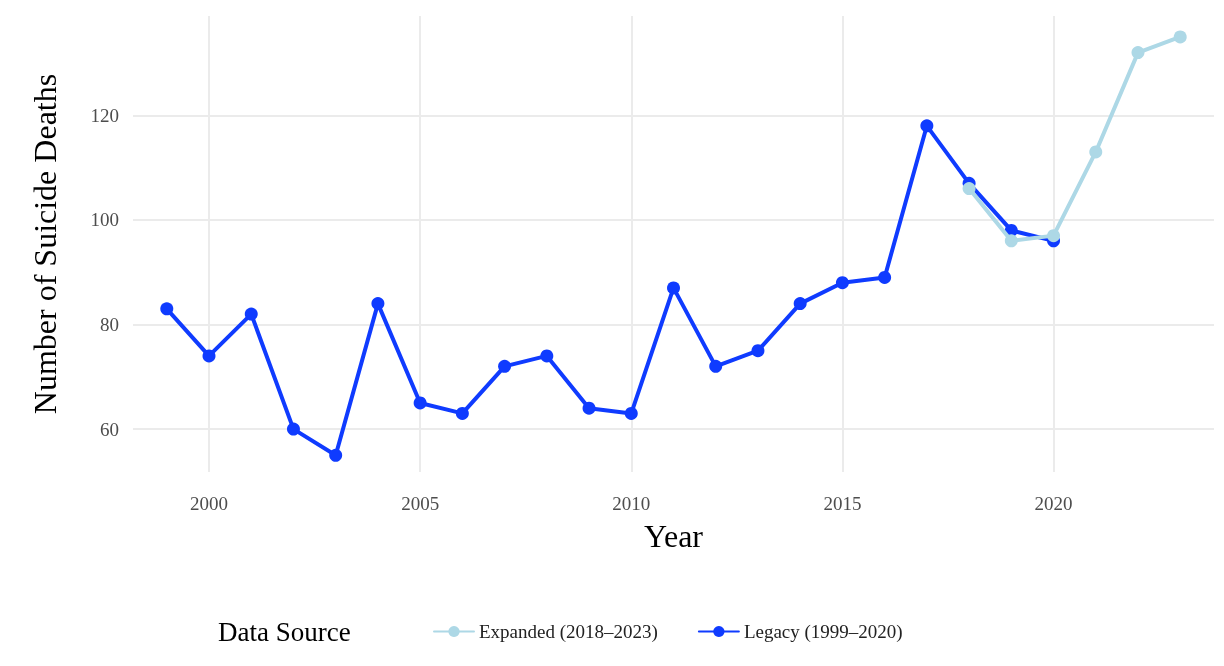  What do you see at coordinates (842, 503) in the screenshot?
I see `x-tick-label: 2015` at bounding box center [842, 503].